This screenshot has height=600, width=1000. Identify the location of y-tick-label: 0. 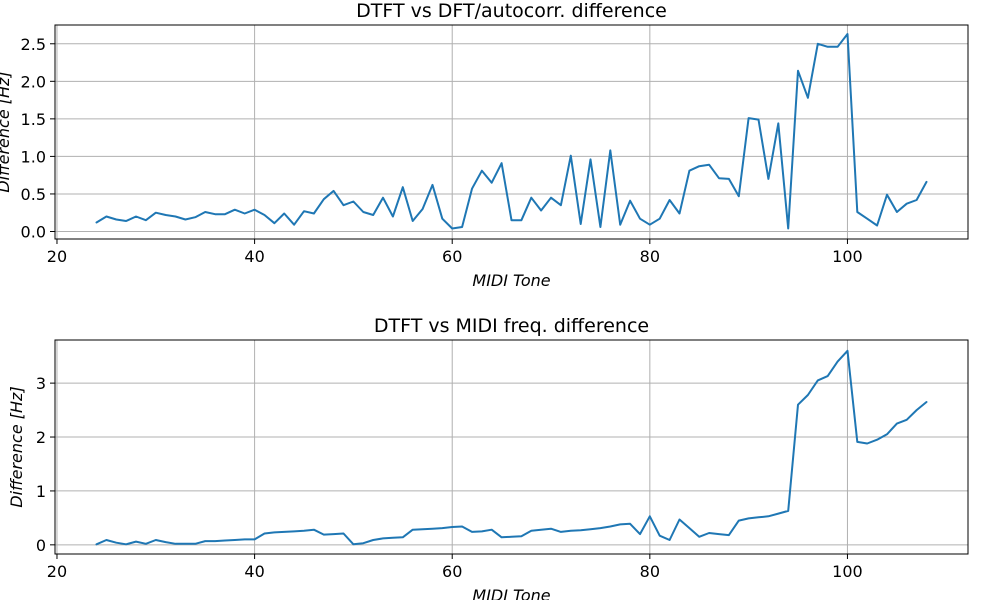
(41, 545).